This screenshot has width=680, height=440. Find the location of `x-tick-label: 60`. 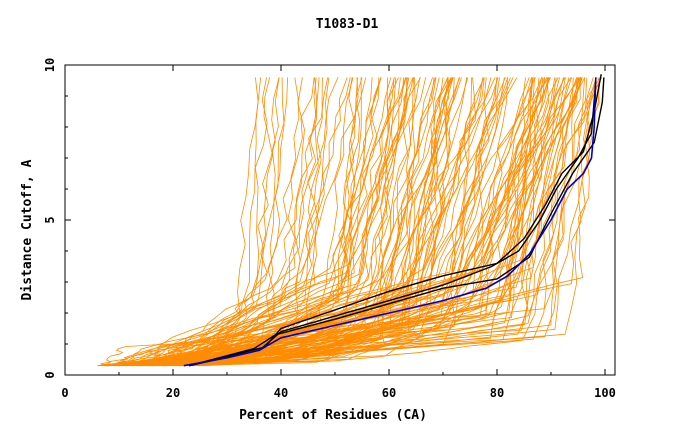

x-tick-label: 60 is located at coordinates (389, 393).